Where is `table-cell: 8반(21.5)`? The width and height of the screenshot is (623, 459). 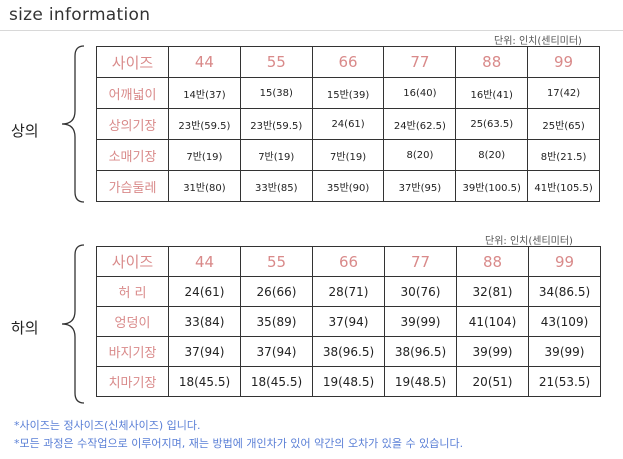 table-cell: 8반(21.5) is located at coordinates (563, 155).